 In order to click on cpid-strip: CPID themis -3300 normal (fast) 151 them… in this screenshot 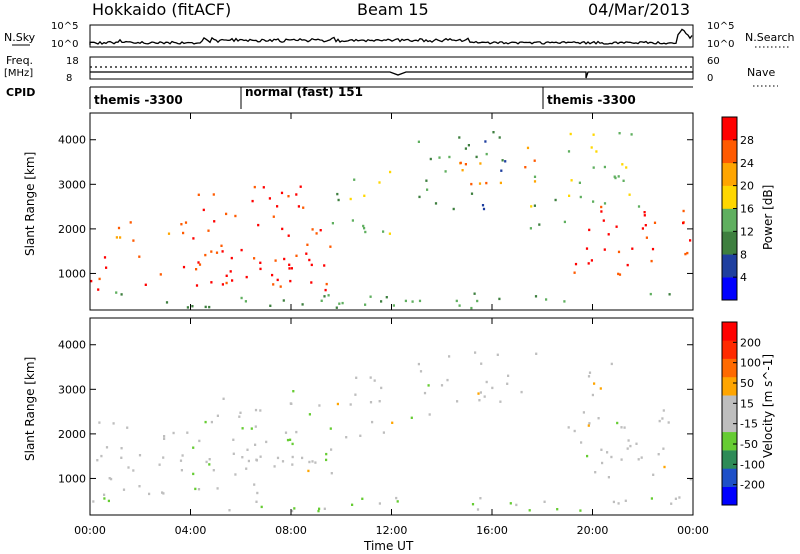, I will do `click(349, 97)`.